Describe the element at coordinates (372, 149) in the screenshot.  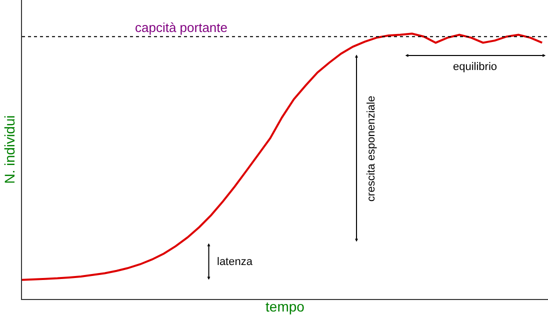
I see `annotation: crescita esponenziale` at that location.